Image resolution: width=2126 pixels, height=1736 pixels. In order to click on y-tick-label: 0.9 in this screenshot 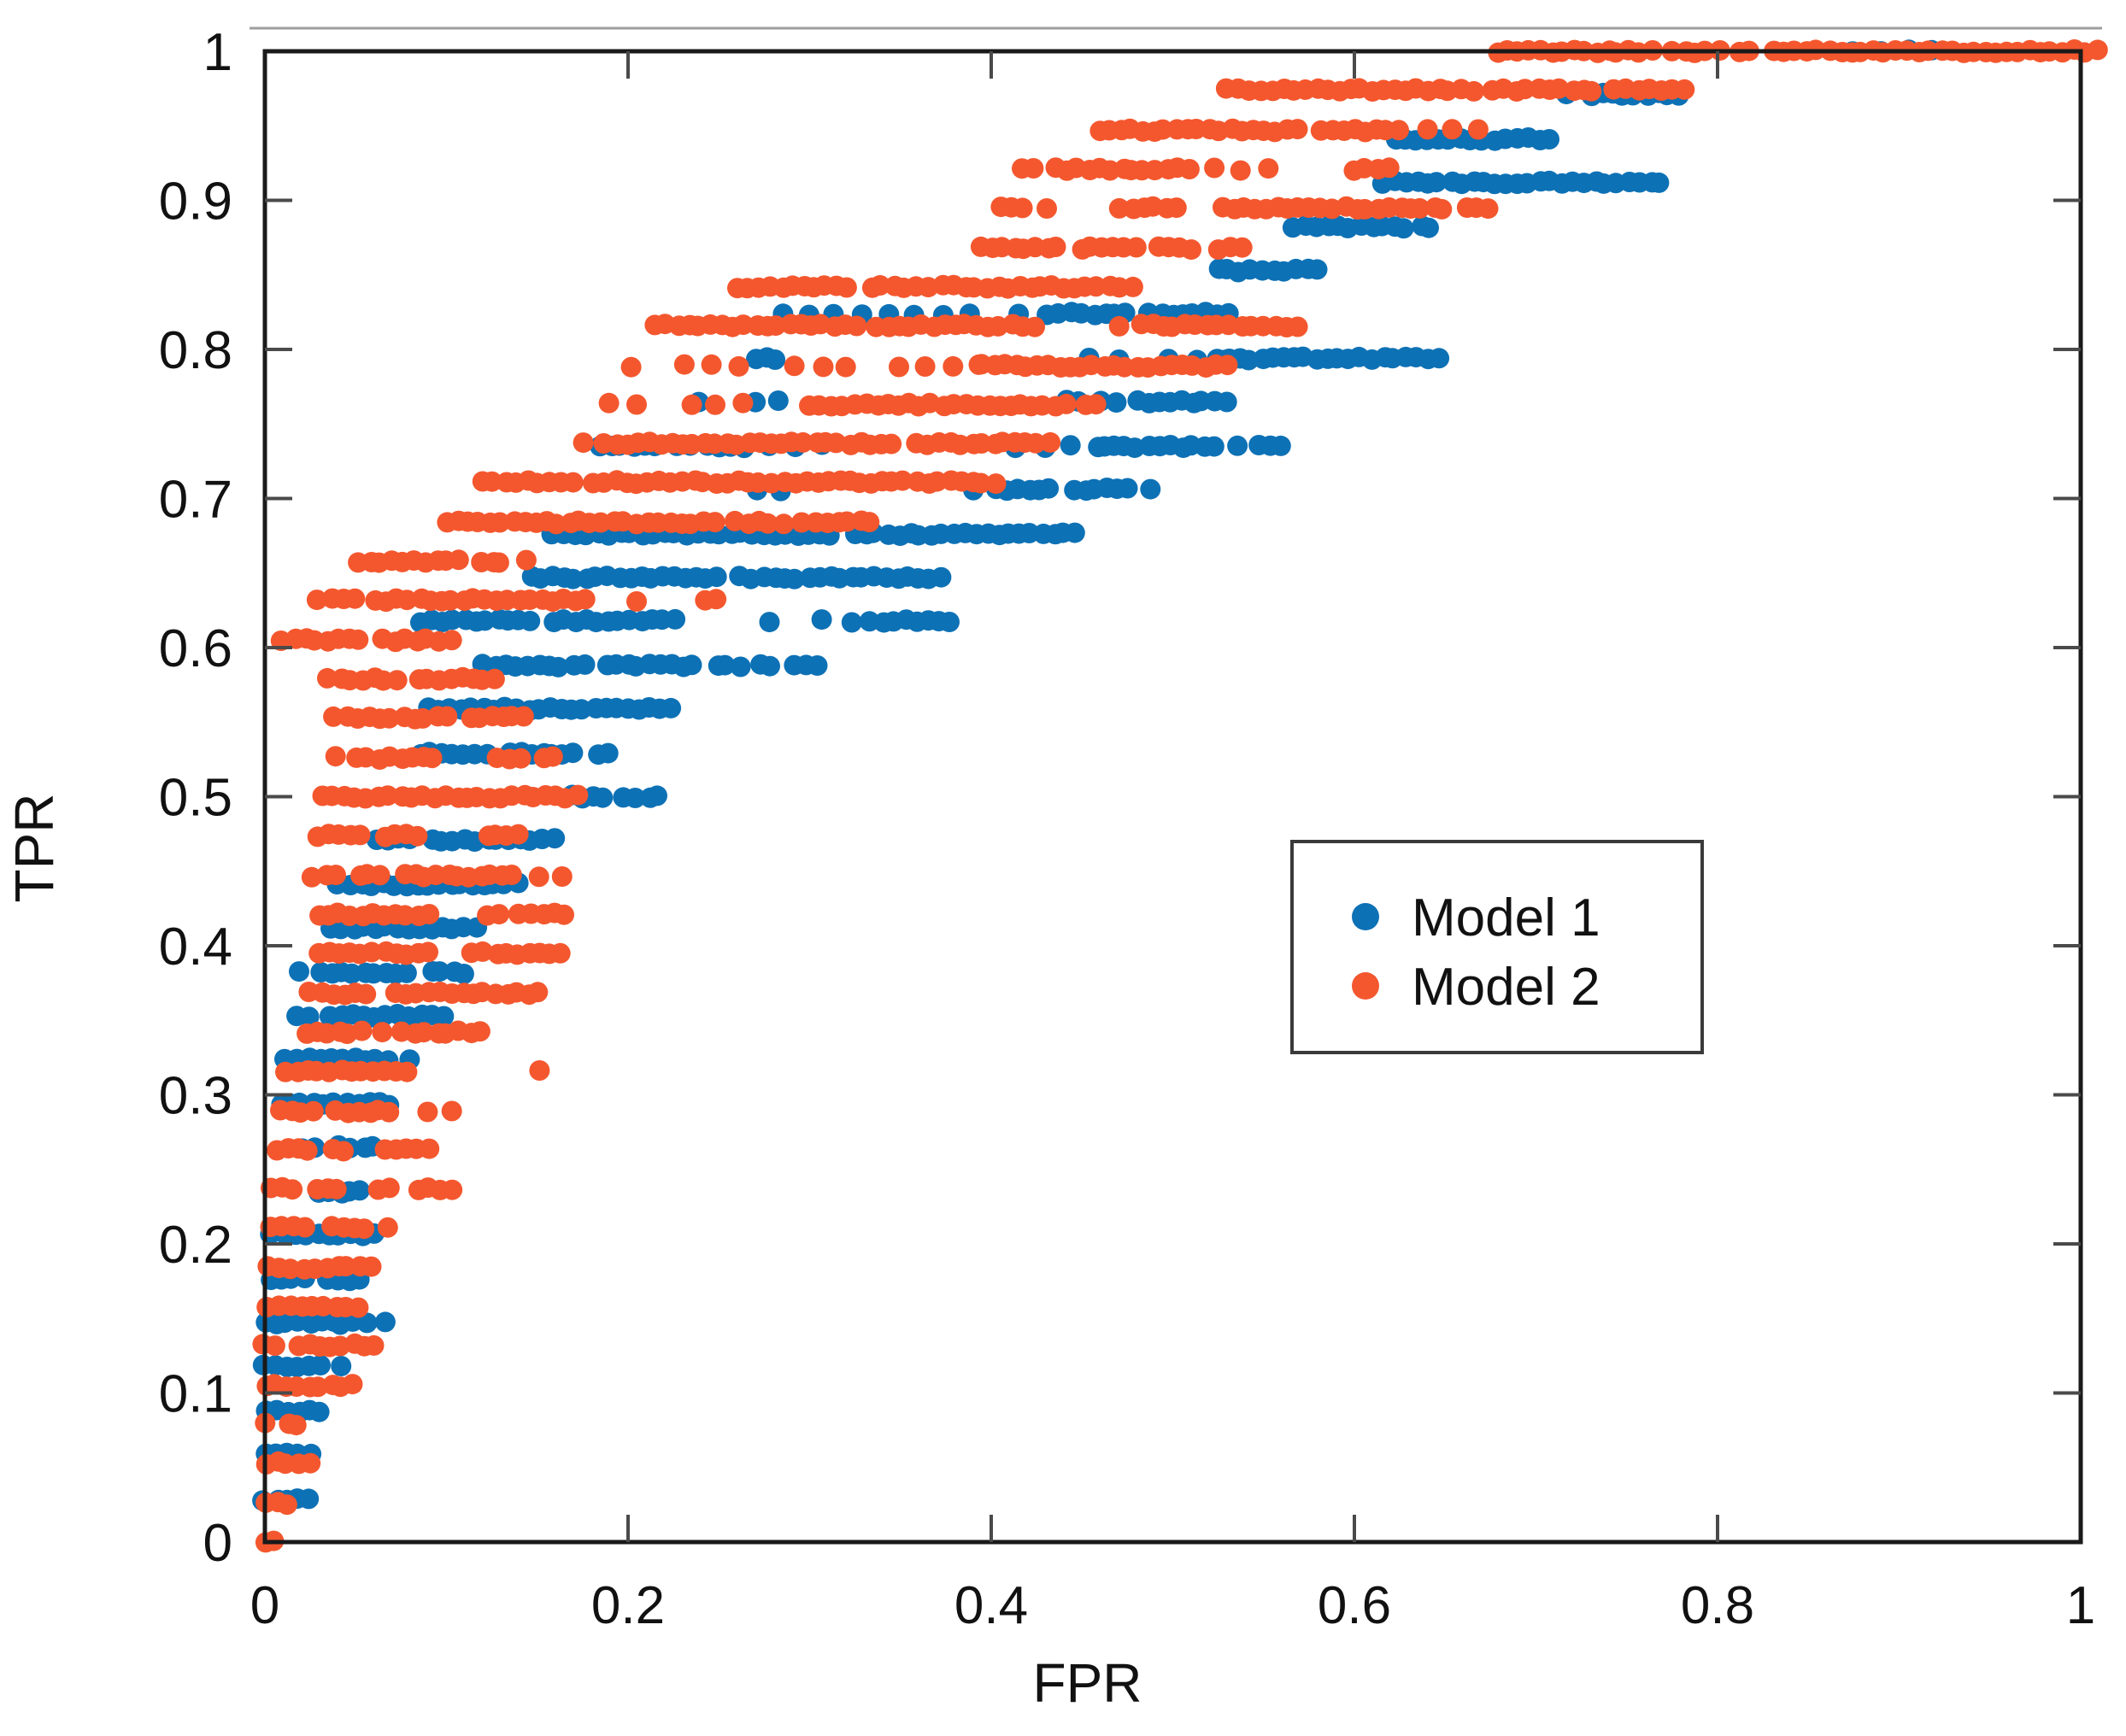, I will do `click(195, 202)`.